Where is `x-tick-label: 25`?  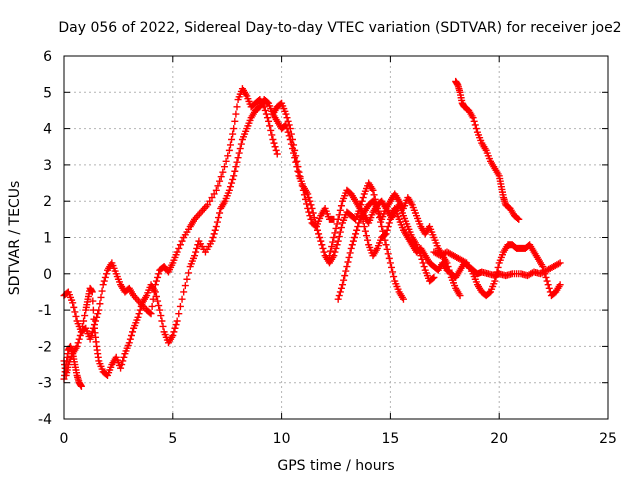
x-tick-label: 25 is located at coordinates (608, 439).